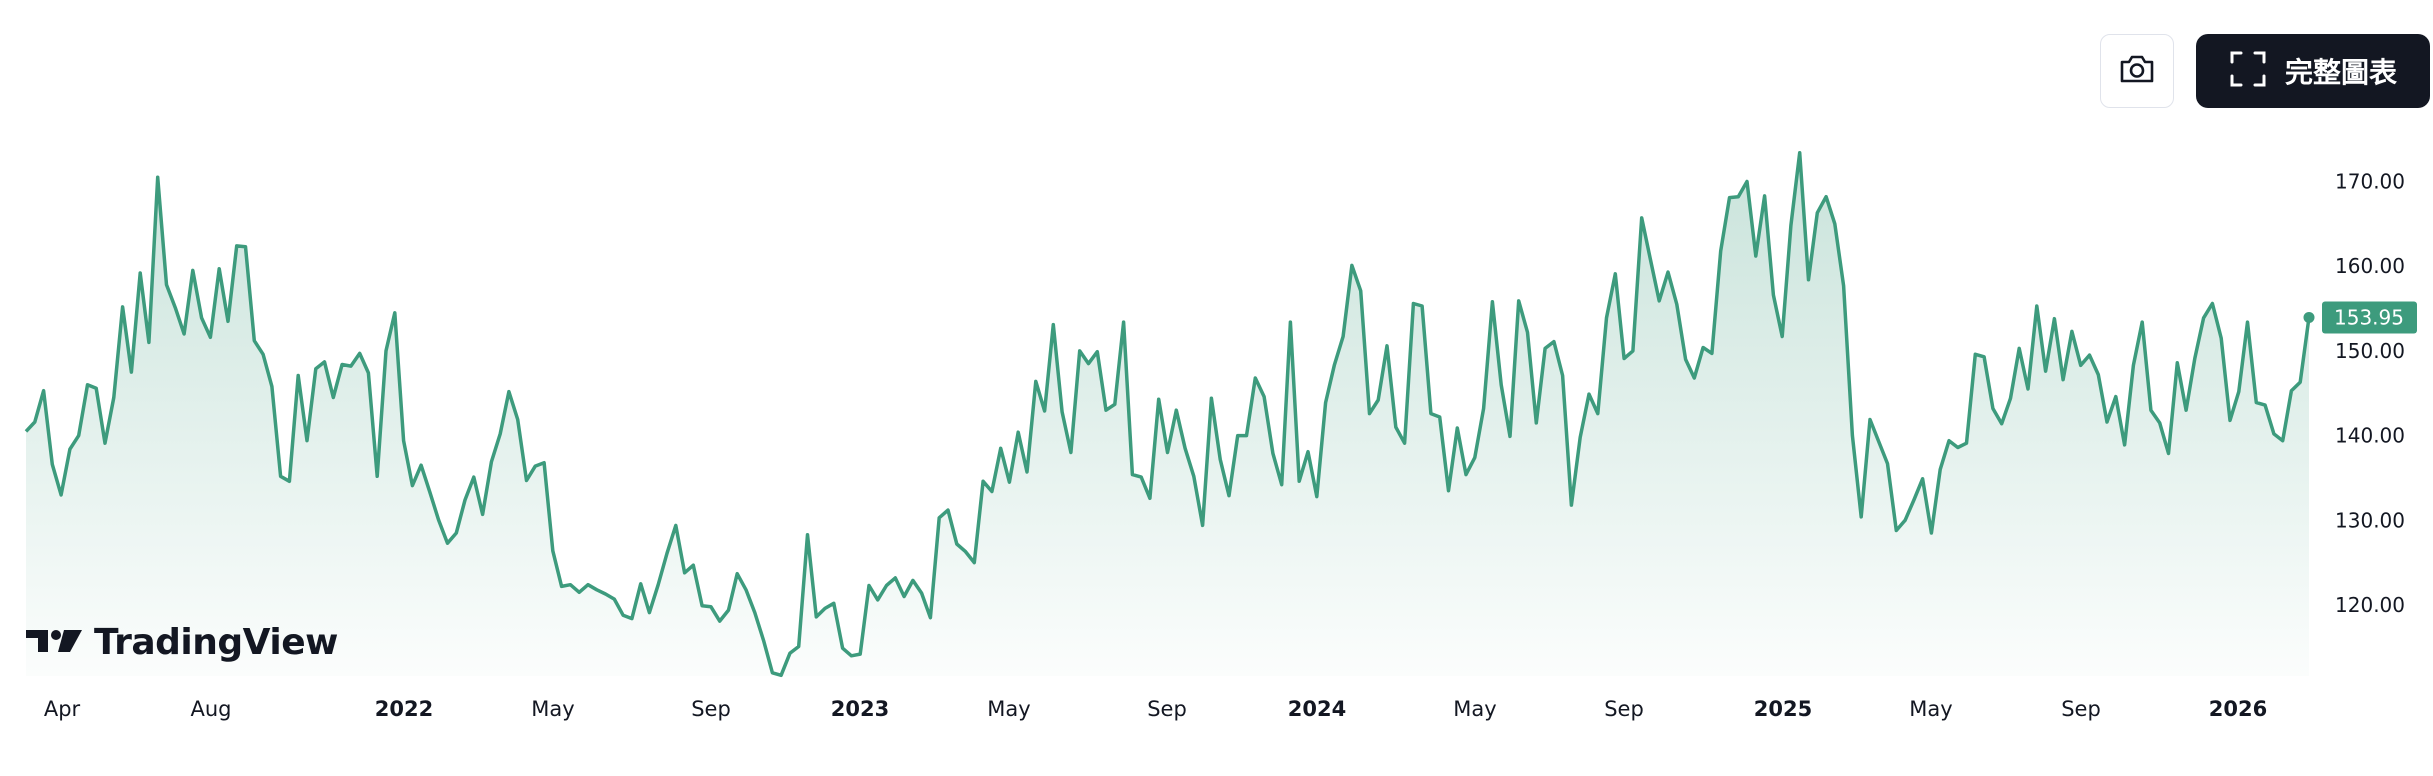  Describe the element at coordinates (54, 641) in the screenshot. I see `tradingview-logo-icon` at that location.